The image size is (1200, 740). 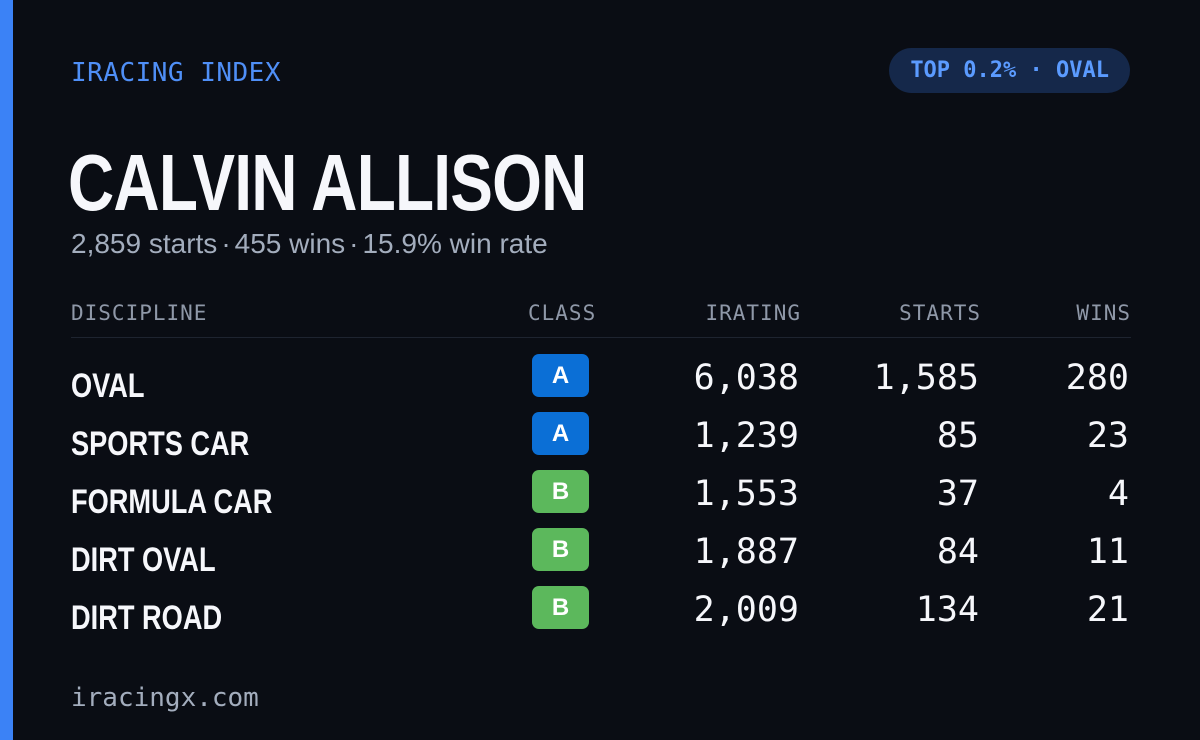 I want to click on column-header-class: CLASS, so click(x=562, y=313).